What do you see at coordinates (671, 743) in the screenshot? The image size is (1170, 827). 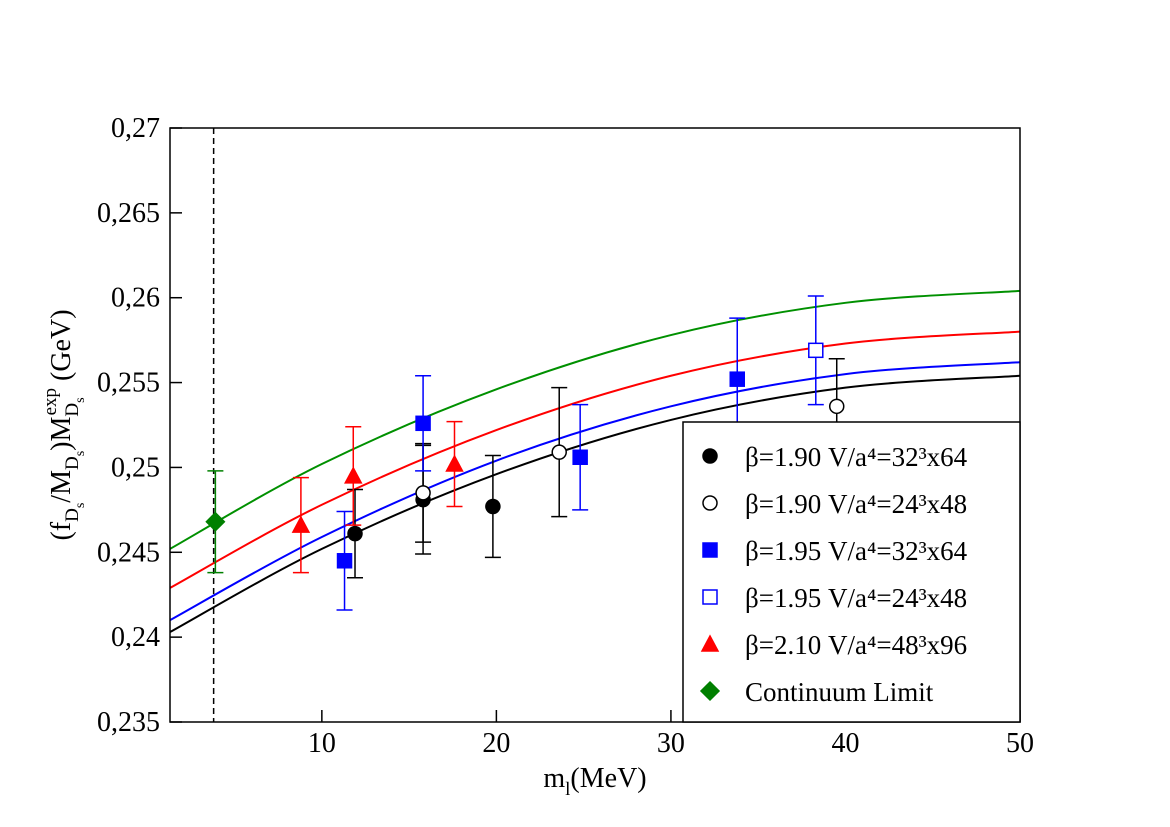 I see `x-tick-label: 30` at bounding box center [671, 743].